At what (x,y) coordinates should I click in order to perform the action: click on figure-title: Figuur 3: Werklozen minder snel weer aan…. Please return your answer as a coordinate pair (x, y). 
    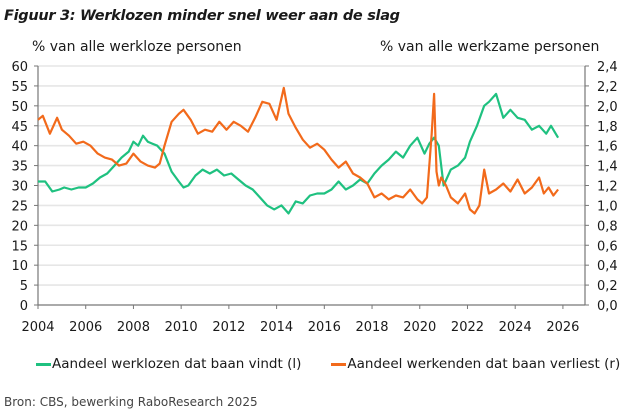
    Looking at the image, I should click on (202, 16).